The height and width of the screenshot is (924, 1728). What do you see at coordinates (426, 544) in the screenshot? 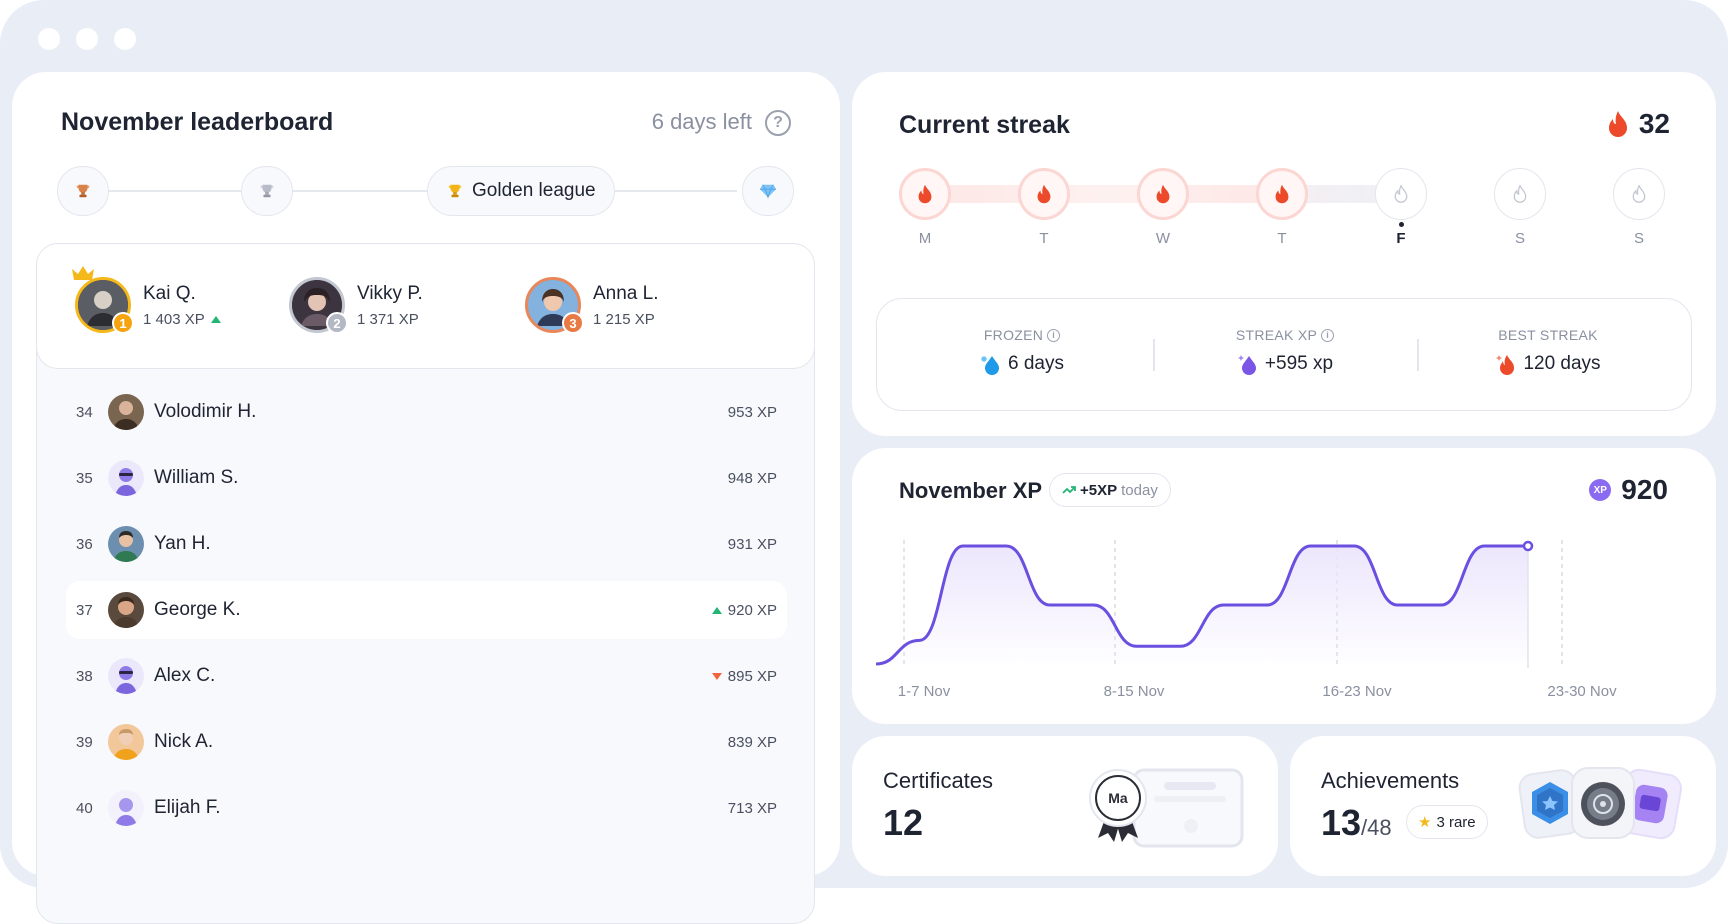
I see `leaderboard-row: 36 Yan H. 931 XP` at bounding box center [426, 544].